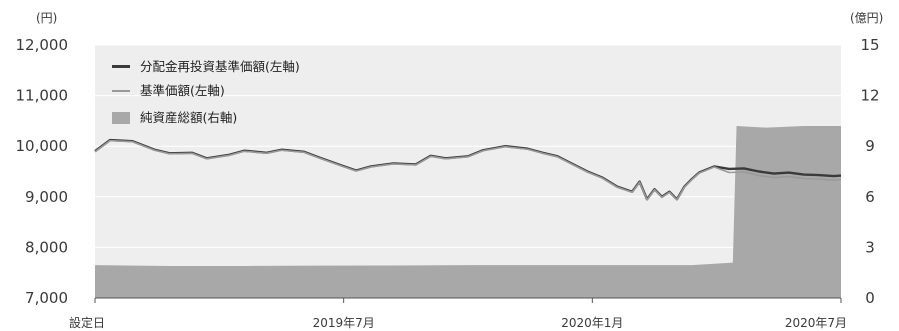 The height and width of the screenshot is (331, 899). What do you see at coordinates (46, 298) in the screenshot?
I see `left-tick-label: 7,000` at bounding box center [46, 298].